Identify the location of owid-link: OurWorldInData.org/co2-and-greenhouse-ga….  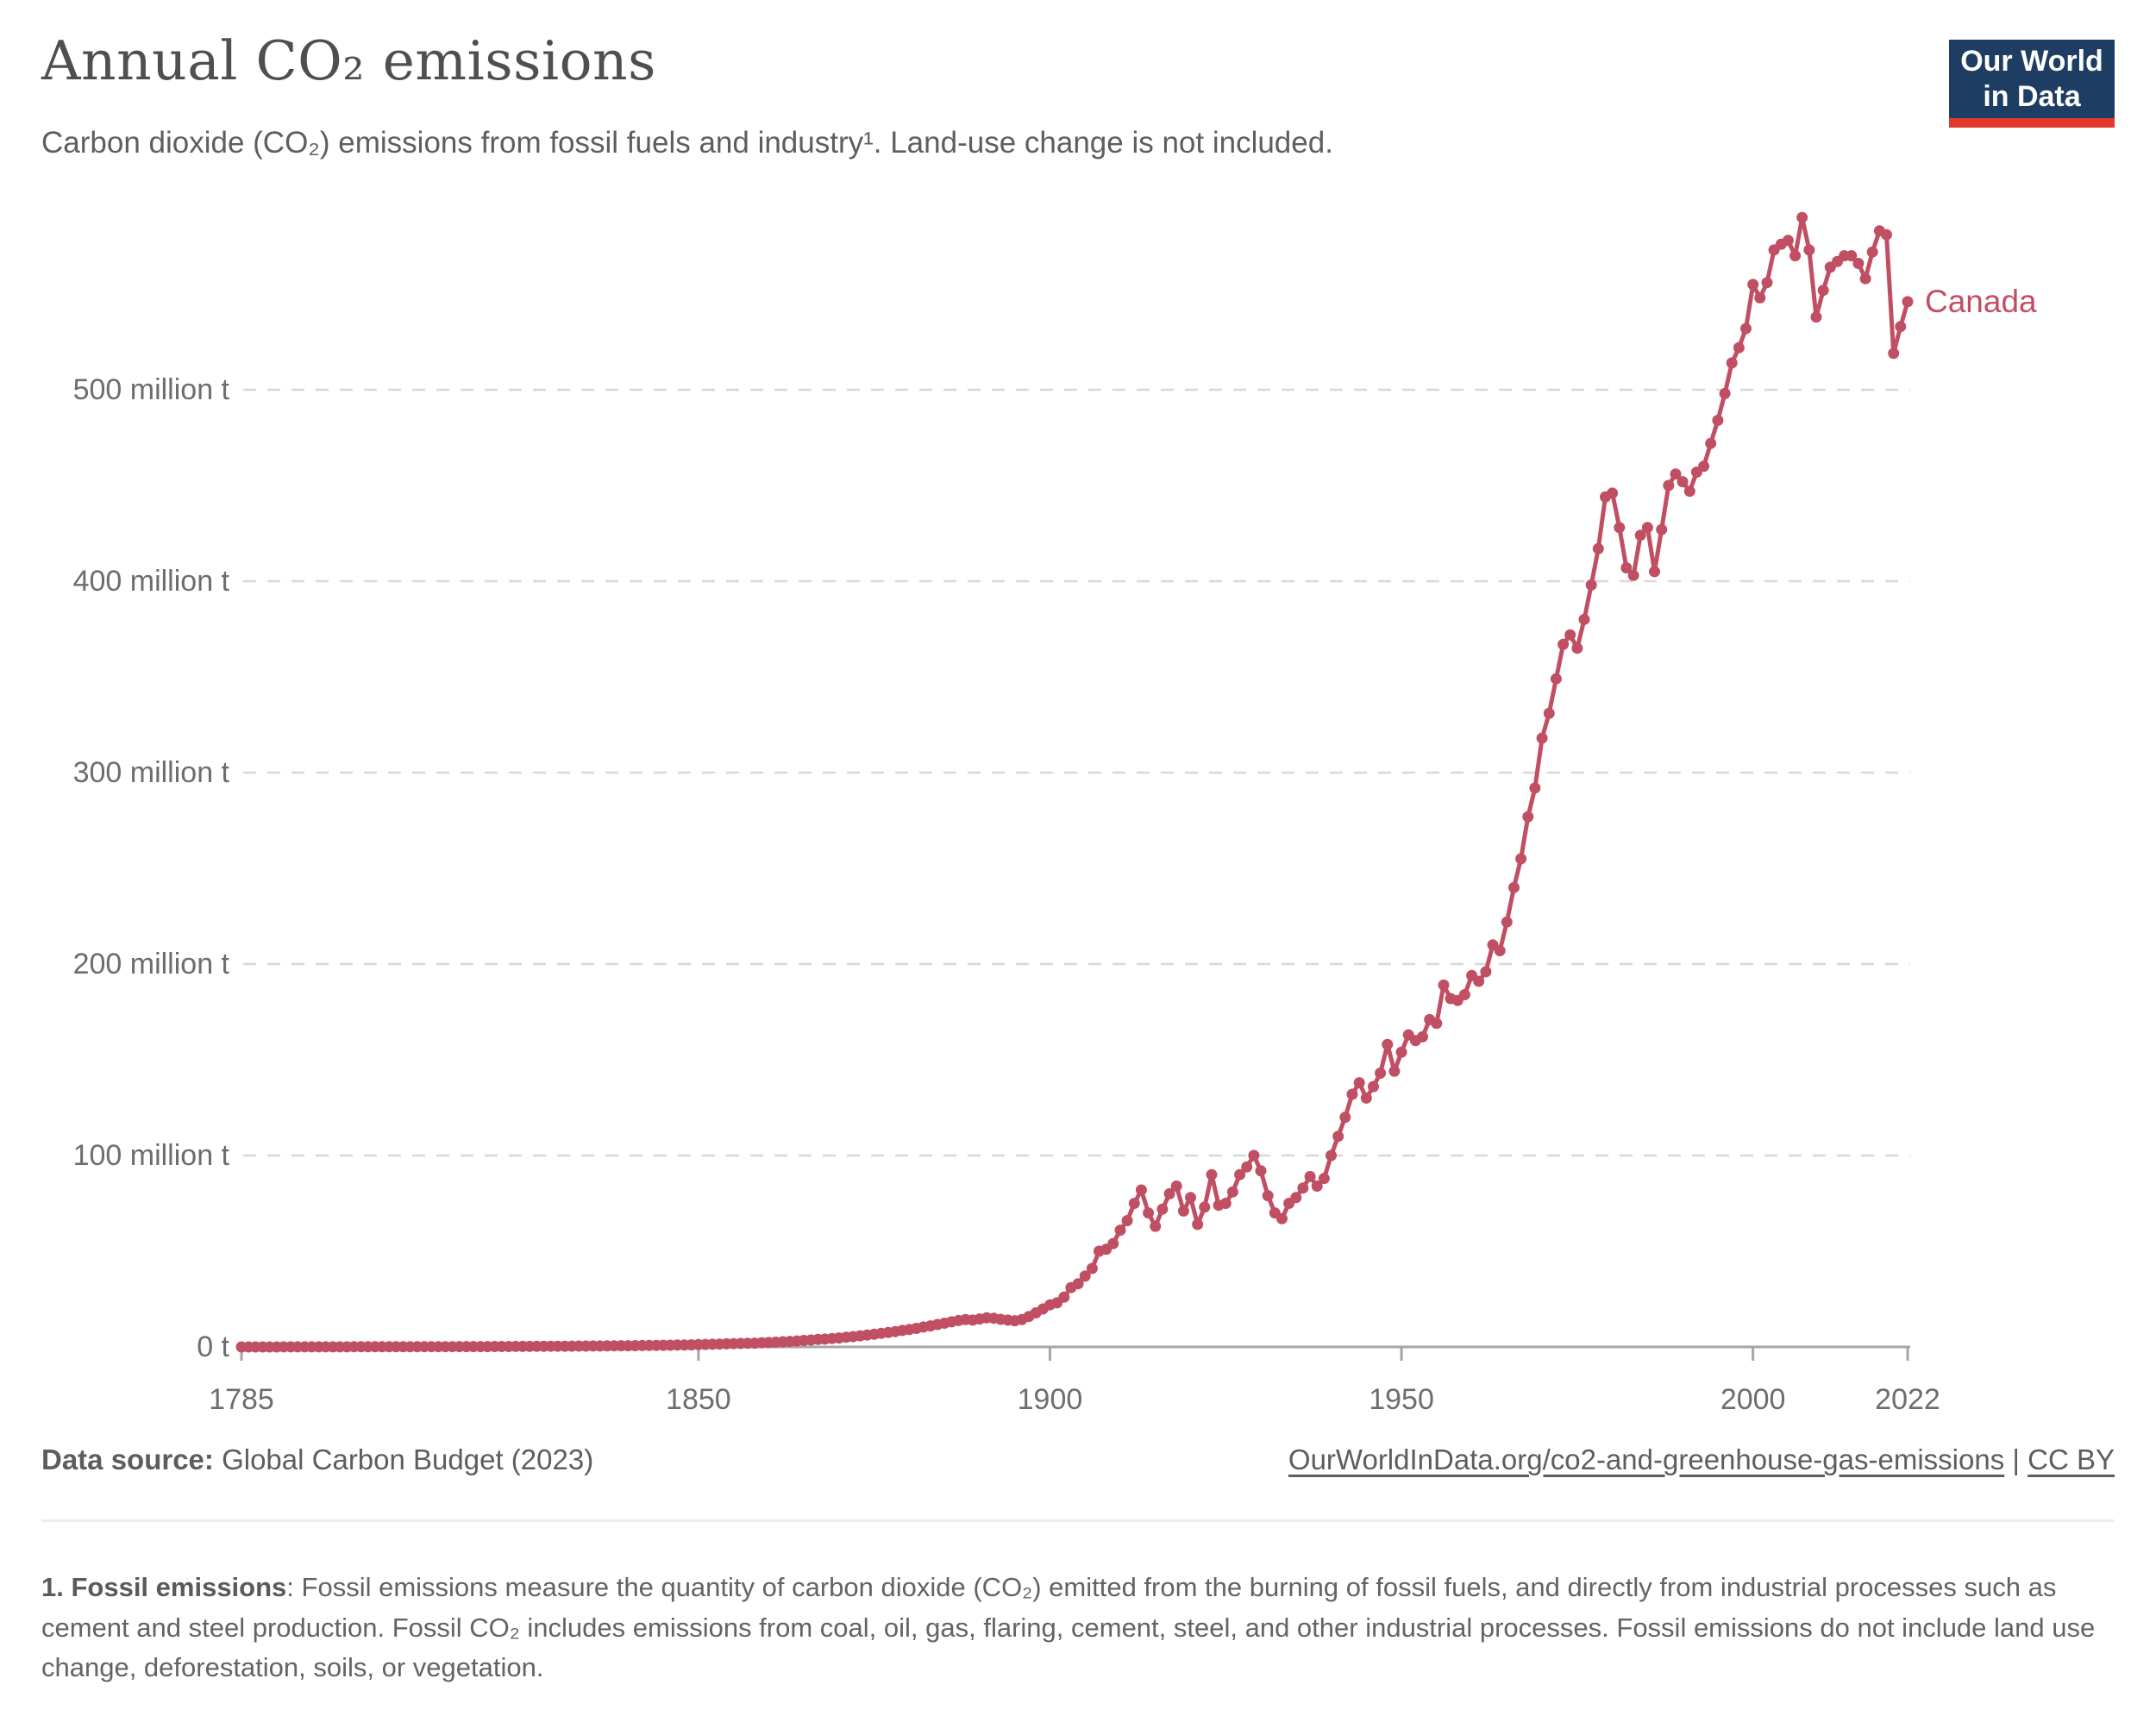
(1646, 1459).